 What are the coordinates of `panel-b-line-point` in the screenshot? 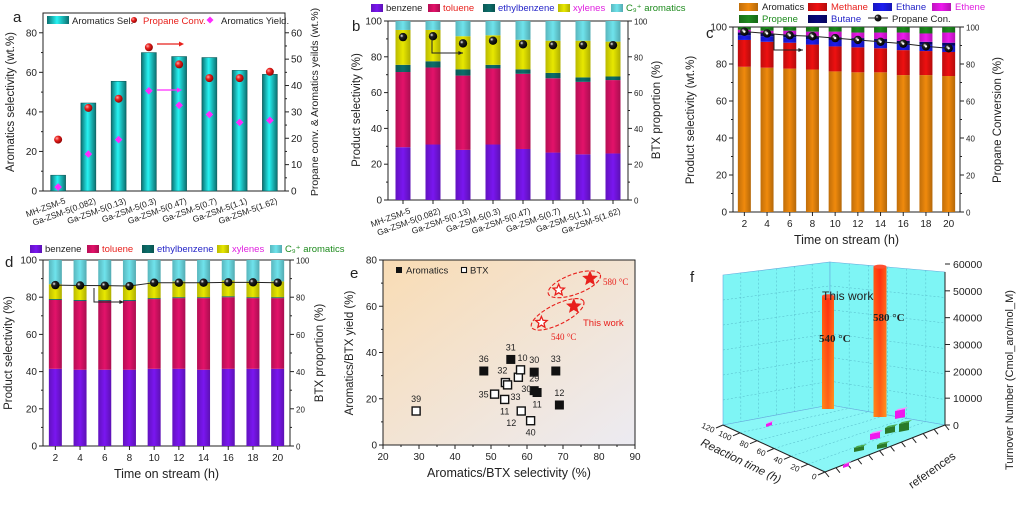 It's located at (583, 45).